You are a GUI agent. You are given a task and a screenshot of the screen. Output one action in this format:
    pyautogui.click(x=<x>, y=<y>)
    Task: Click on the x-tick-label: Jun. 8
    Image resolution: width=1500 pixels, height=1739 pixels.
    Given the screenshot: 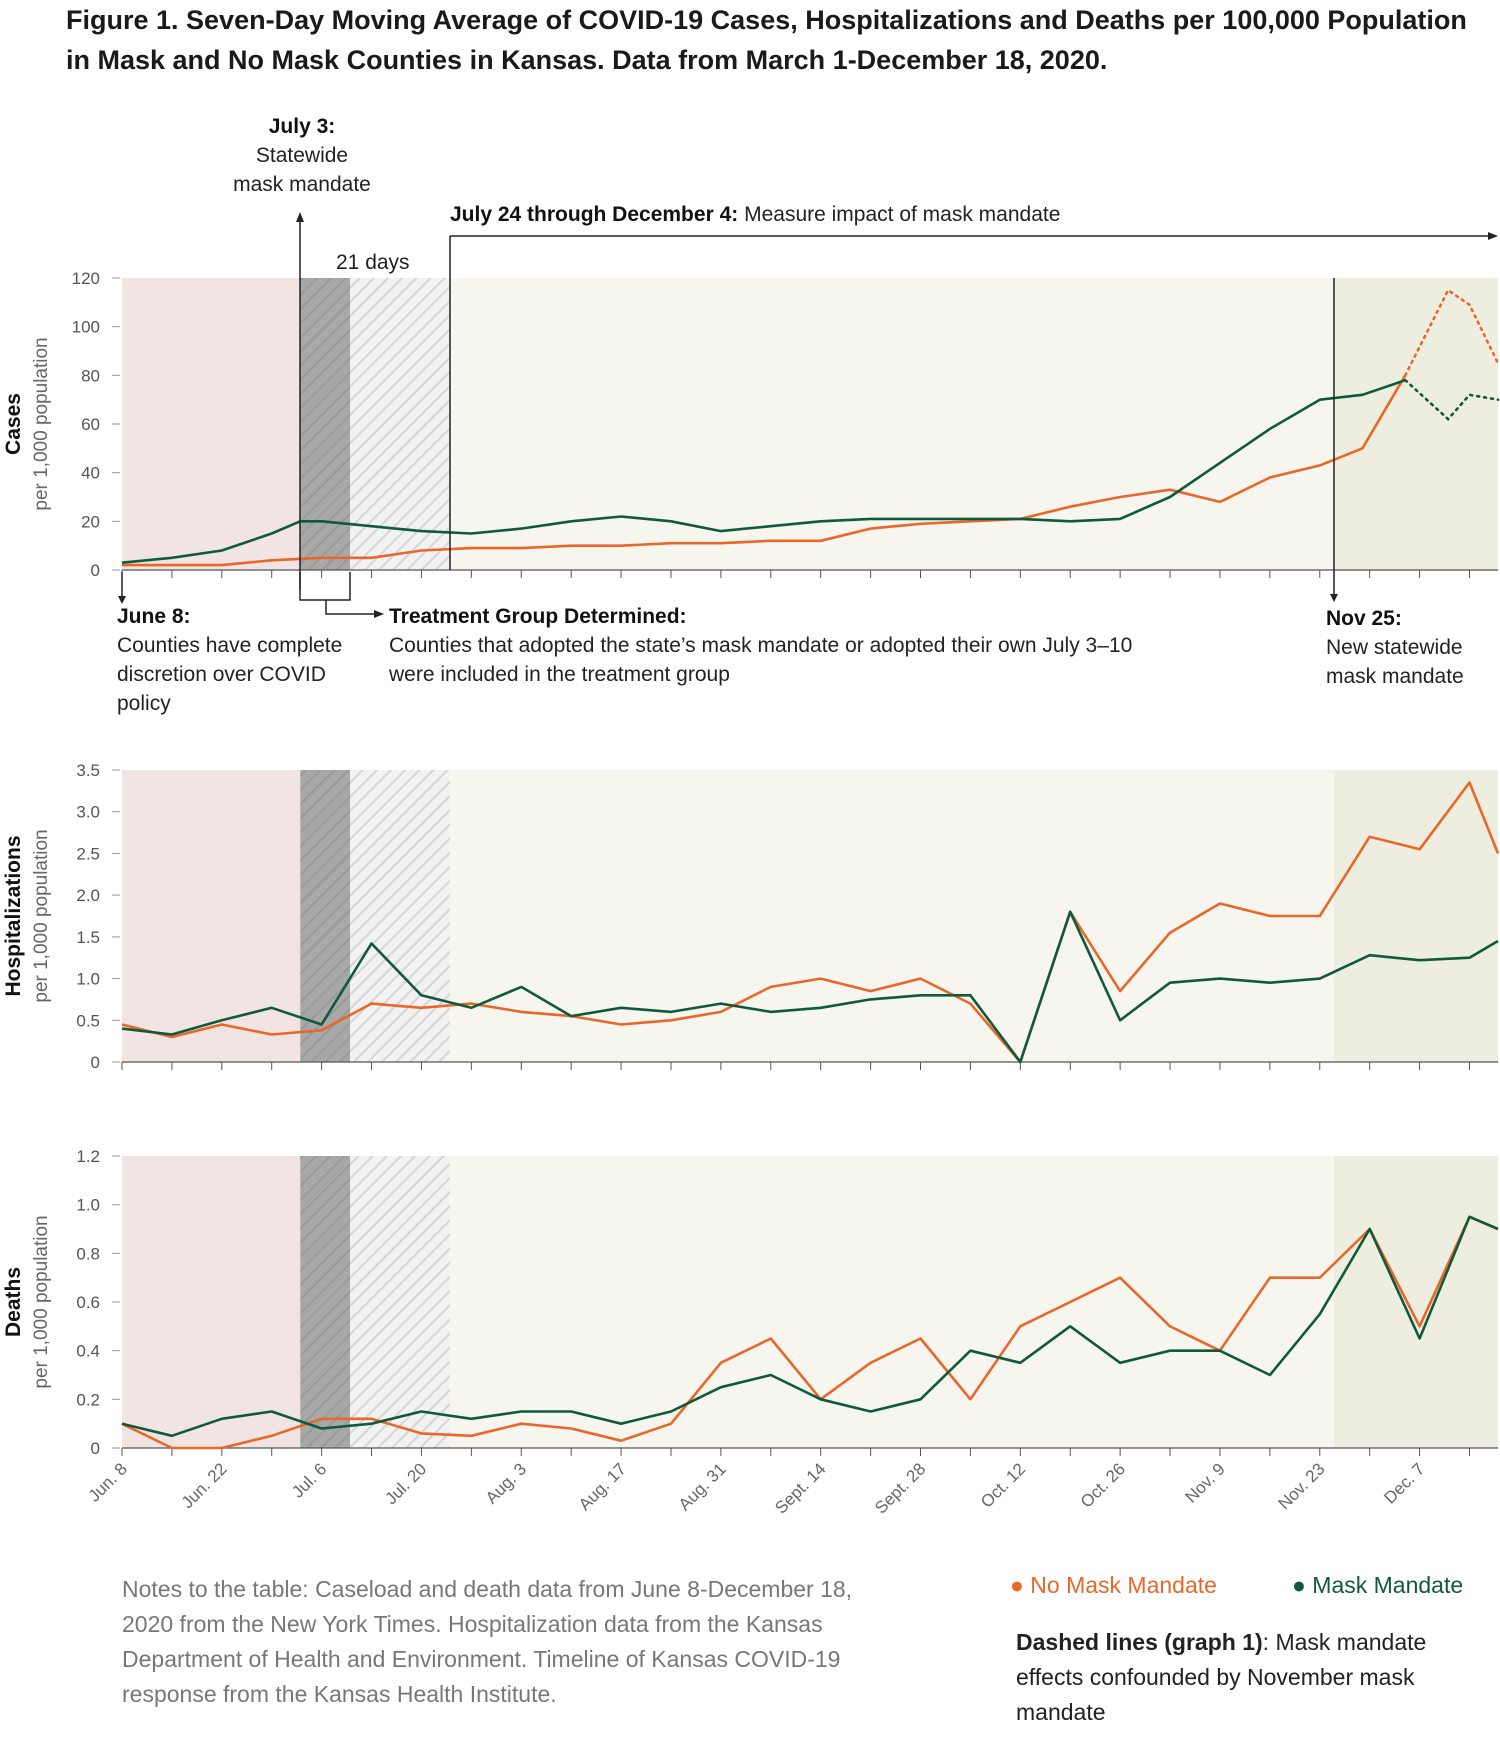 What is the action you would take?
    pyautogui.click(x=108, y=1482)
    